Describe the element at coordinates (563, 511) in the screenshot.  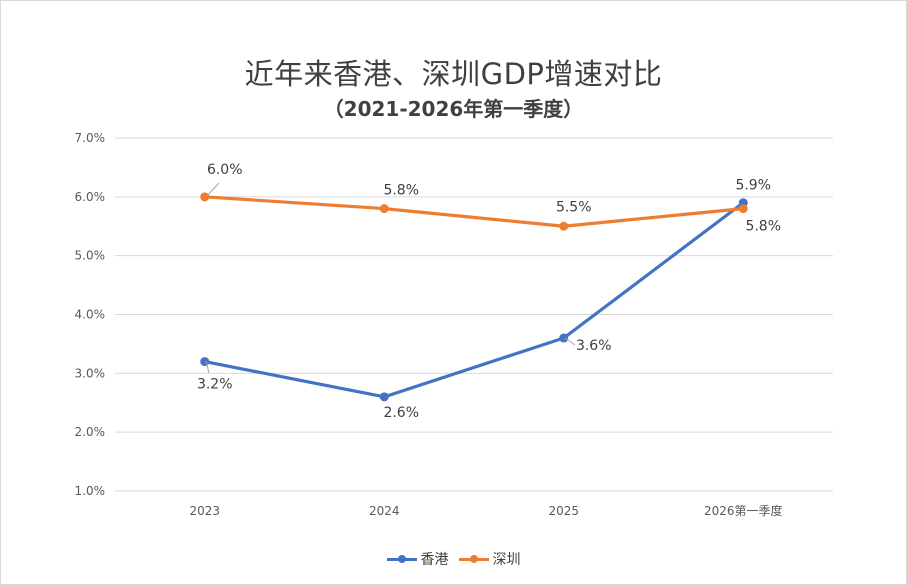
I see `x-tick-label: 2025` at that location.